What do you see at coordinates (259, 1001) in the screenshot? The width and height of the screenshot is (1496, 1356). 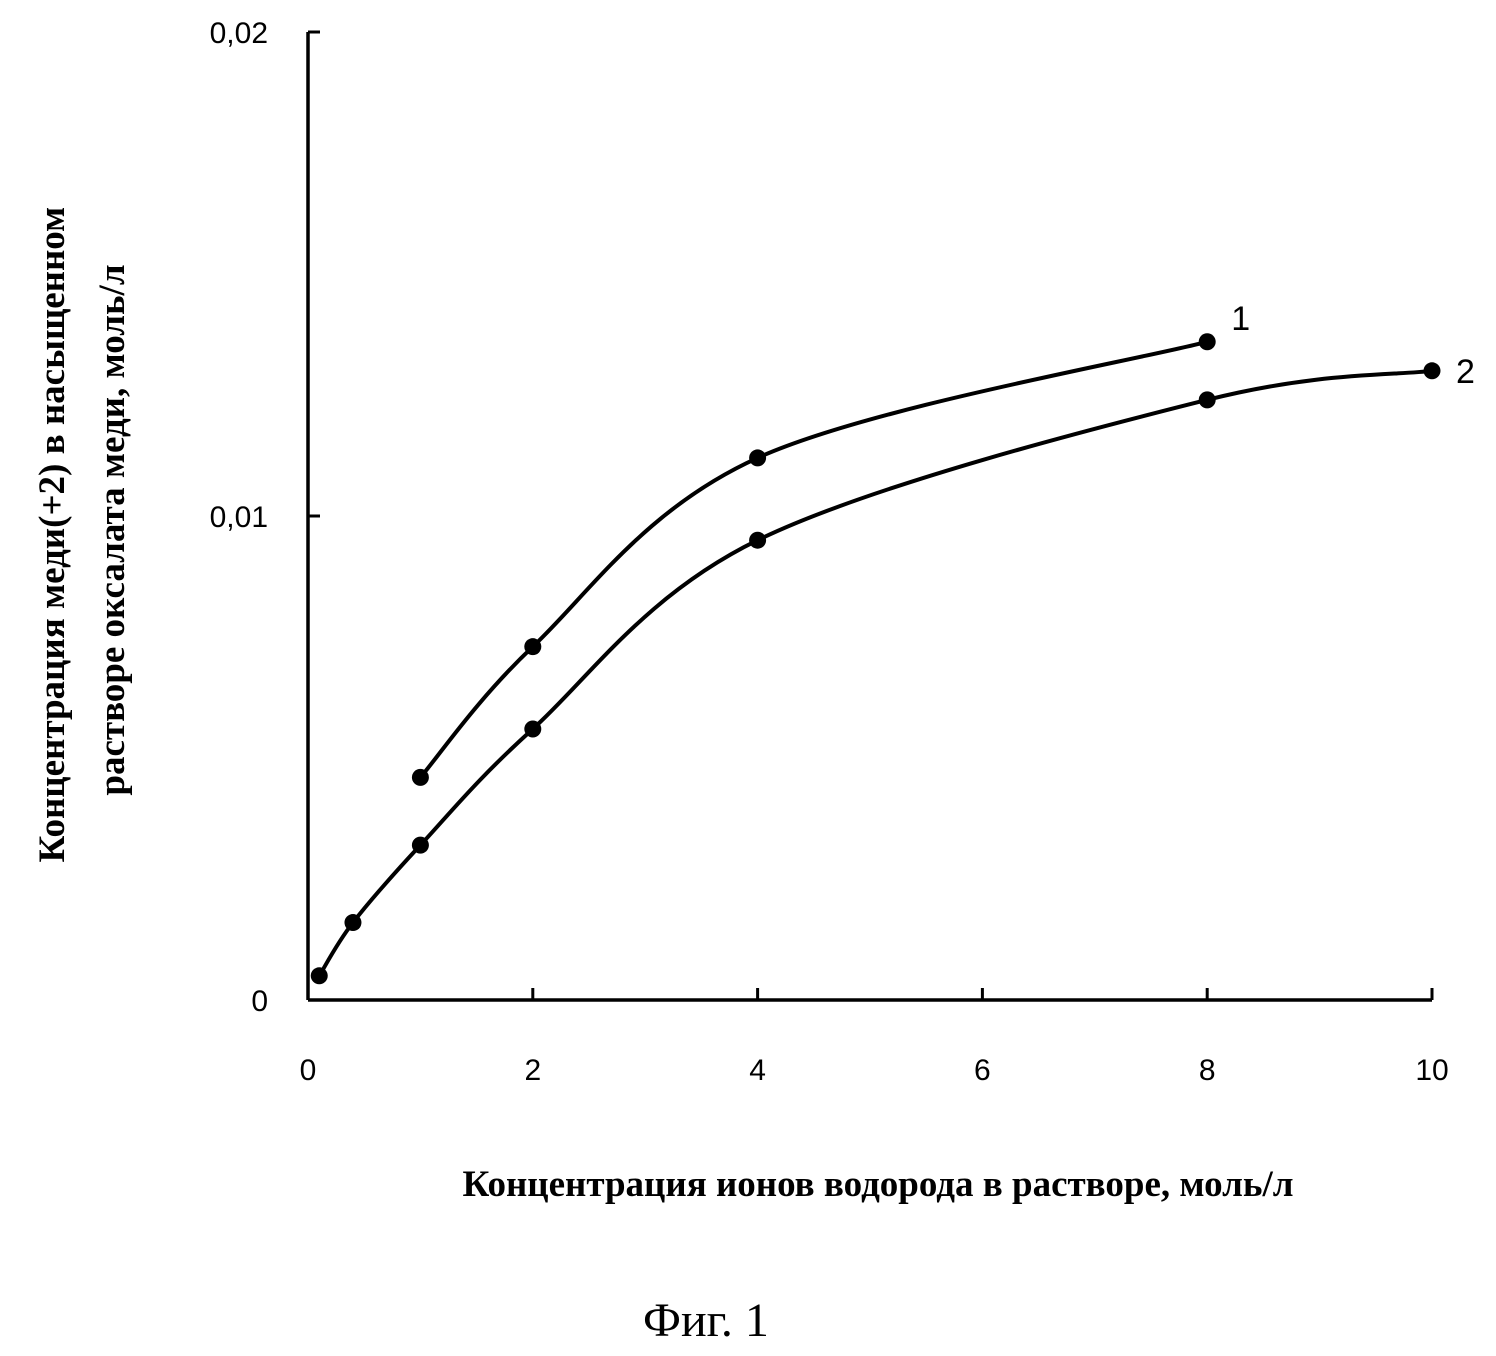 I see `y-tick-label: 0` at bounding box center [259, 1001].